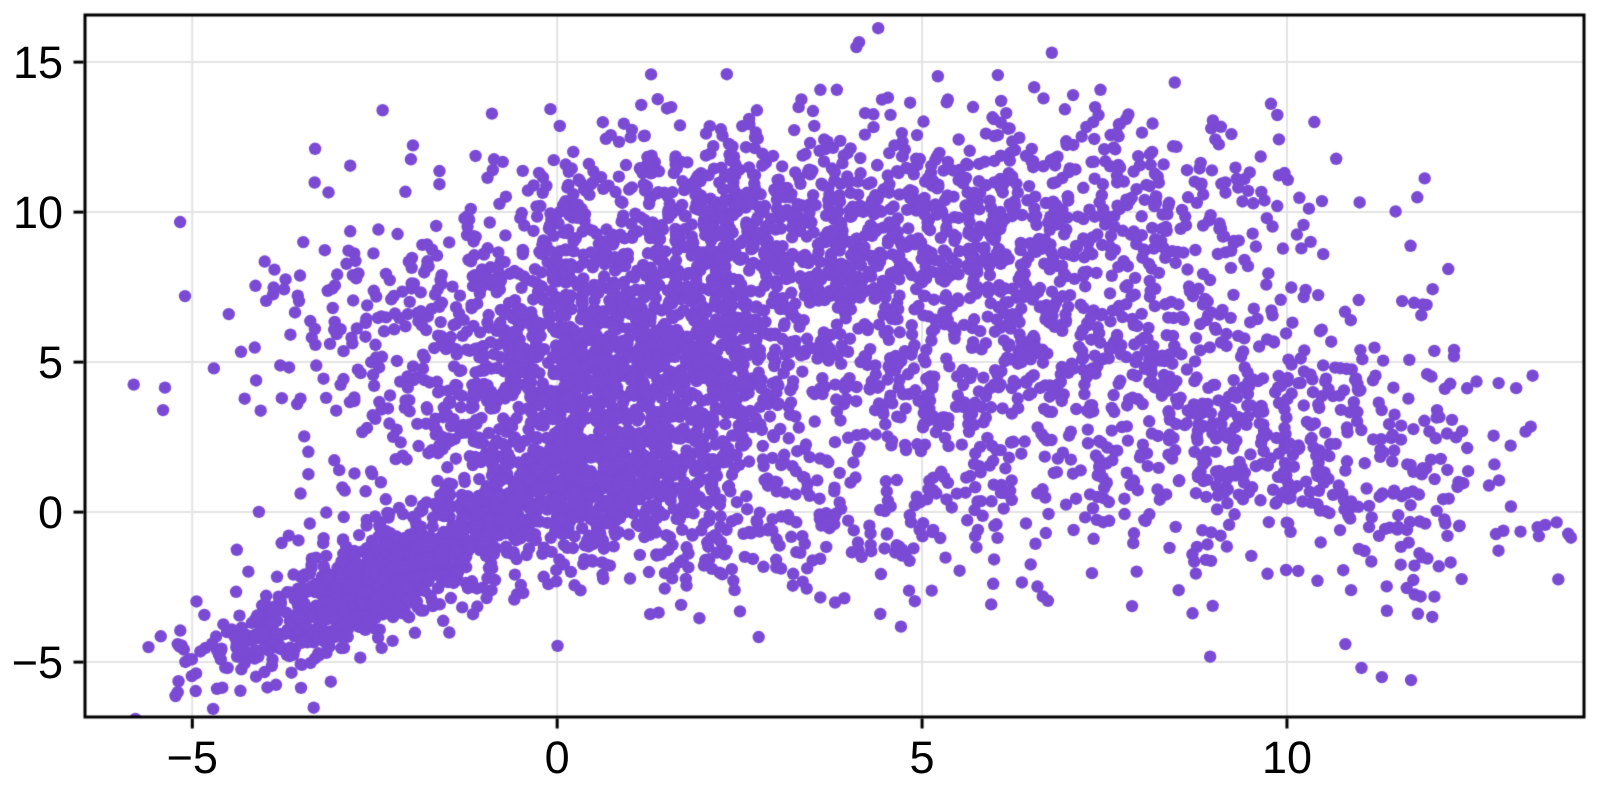 The height and width of the screenshot is (800, 1600). Describe the element at coordinates (192, 757) in the screenshot. I see `x-tick-label: −5` at that location.